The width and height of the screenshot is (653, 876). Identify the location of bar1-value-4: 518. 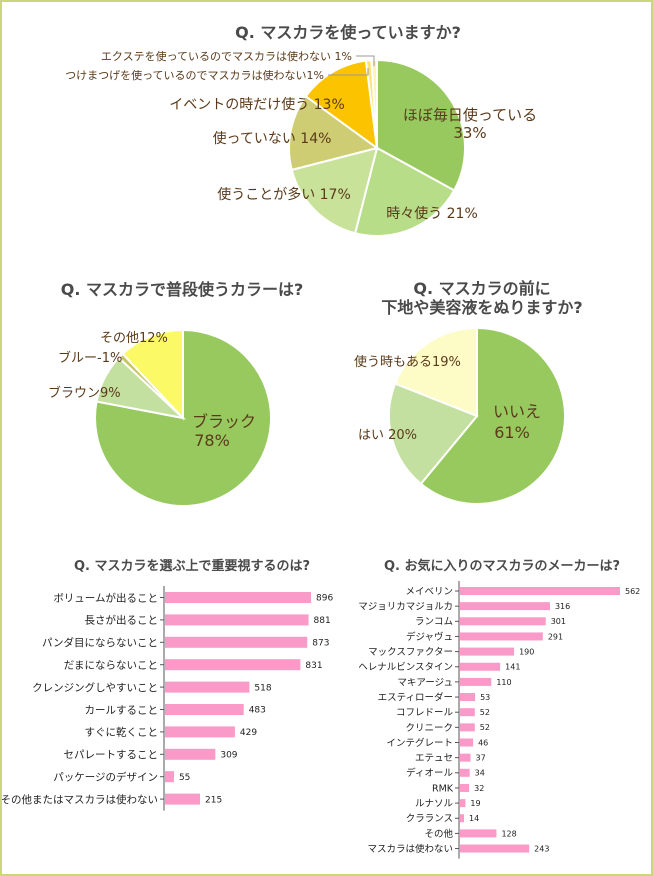
(262, 688).